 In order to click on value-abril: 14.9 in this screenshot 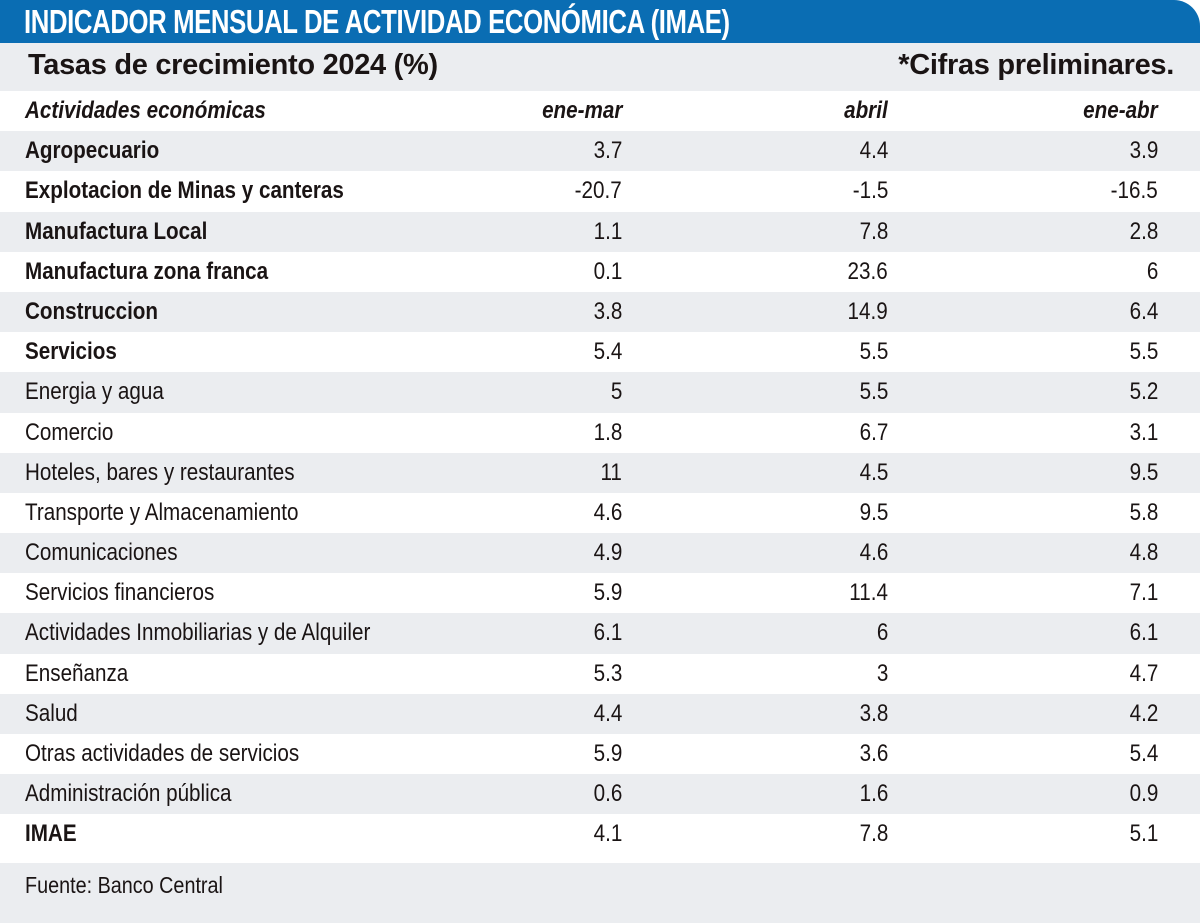, I will do `click(867, 311)`.